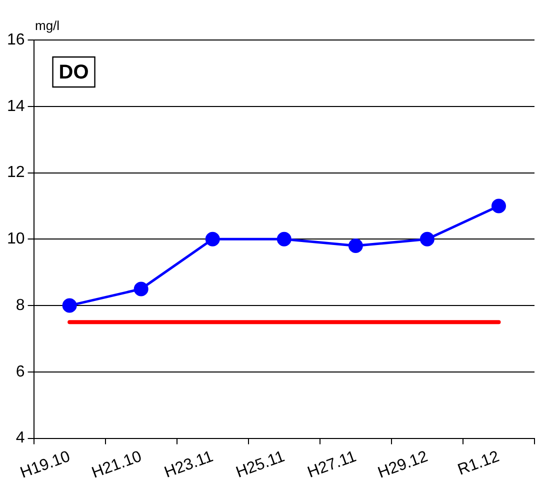 The image size is (543, 486). What do you see at coordinates (16, 39) in the screenshot?
I see `y-tick-label: 16` at bounding box center [16, 39].